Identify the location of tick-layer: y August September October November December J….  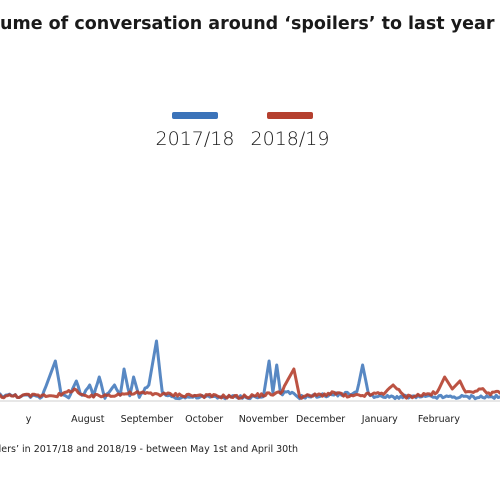
(243, 419).